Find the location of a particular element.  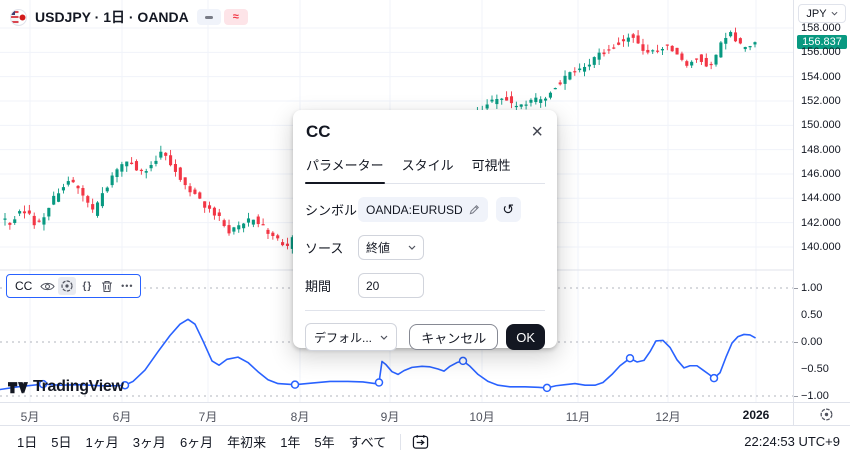

tab-style: スタイル is located at coordinates (427, 165).